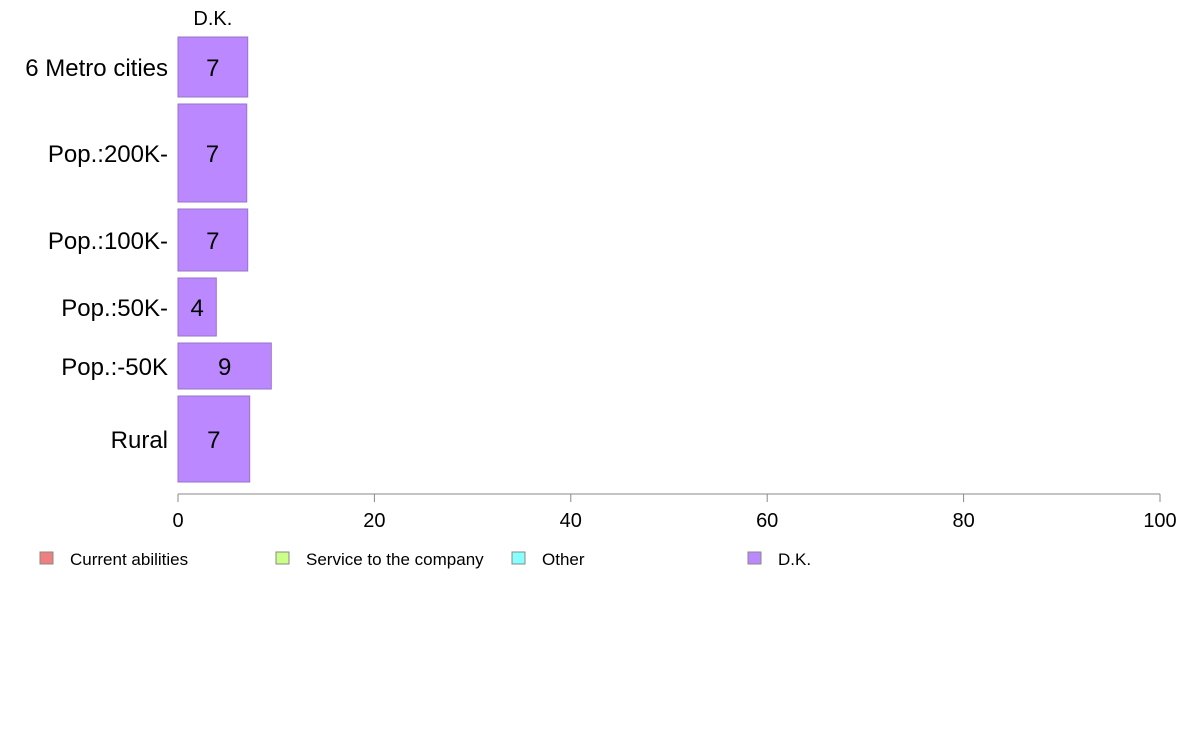 The image size is (1188, 736). Describe the element at coordinates (212, 19) in the screenshot. I see `series-top-label: D.K.` at that location.